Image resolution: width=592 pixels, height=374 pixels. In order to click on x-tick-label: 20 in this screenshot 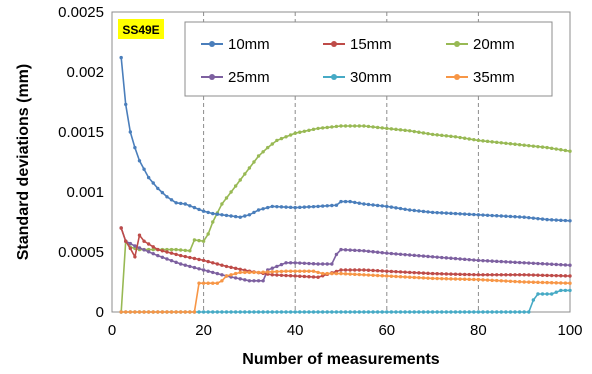, I will do `click(203, 330)`.